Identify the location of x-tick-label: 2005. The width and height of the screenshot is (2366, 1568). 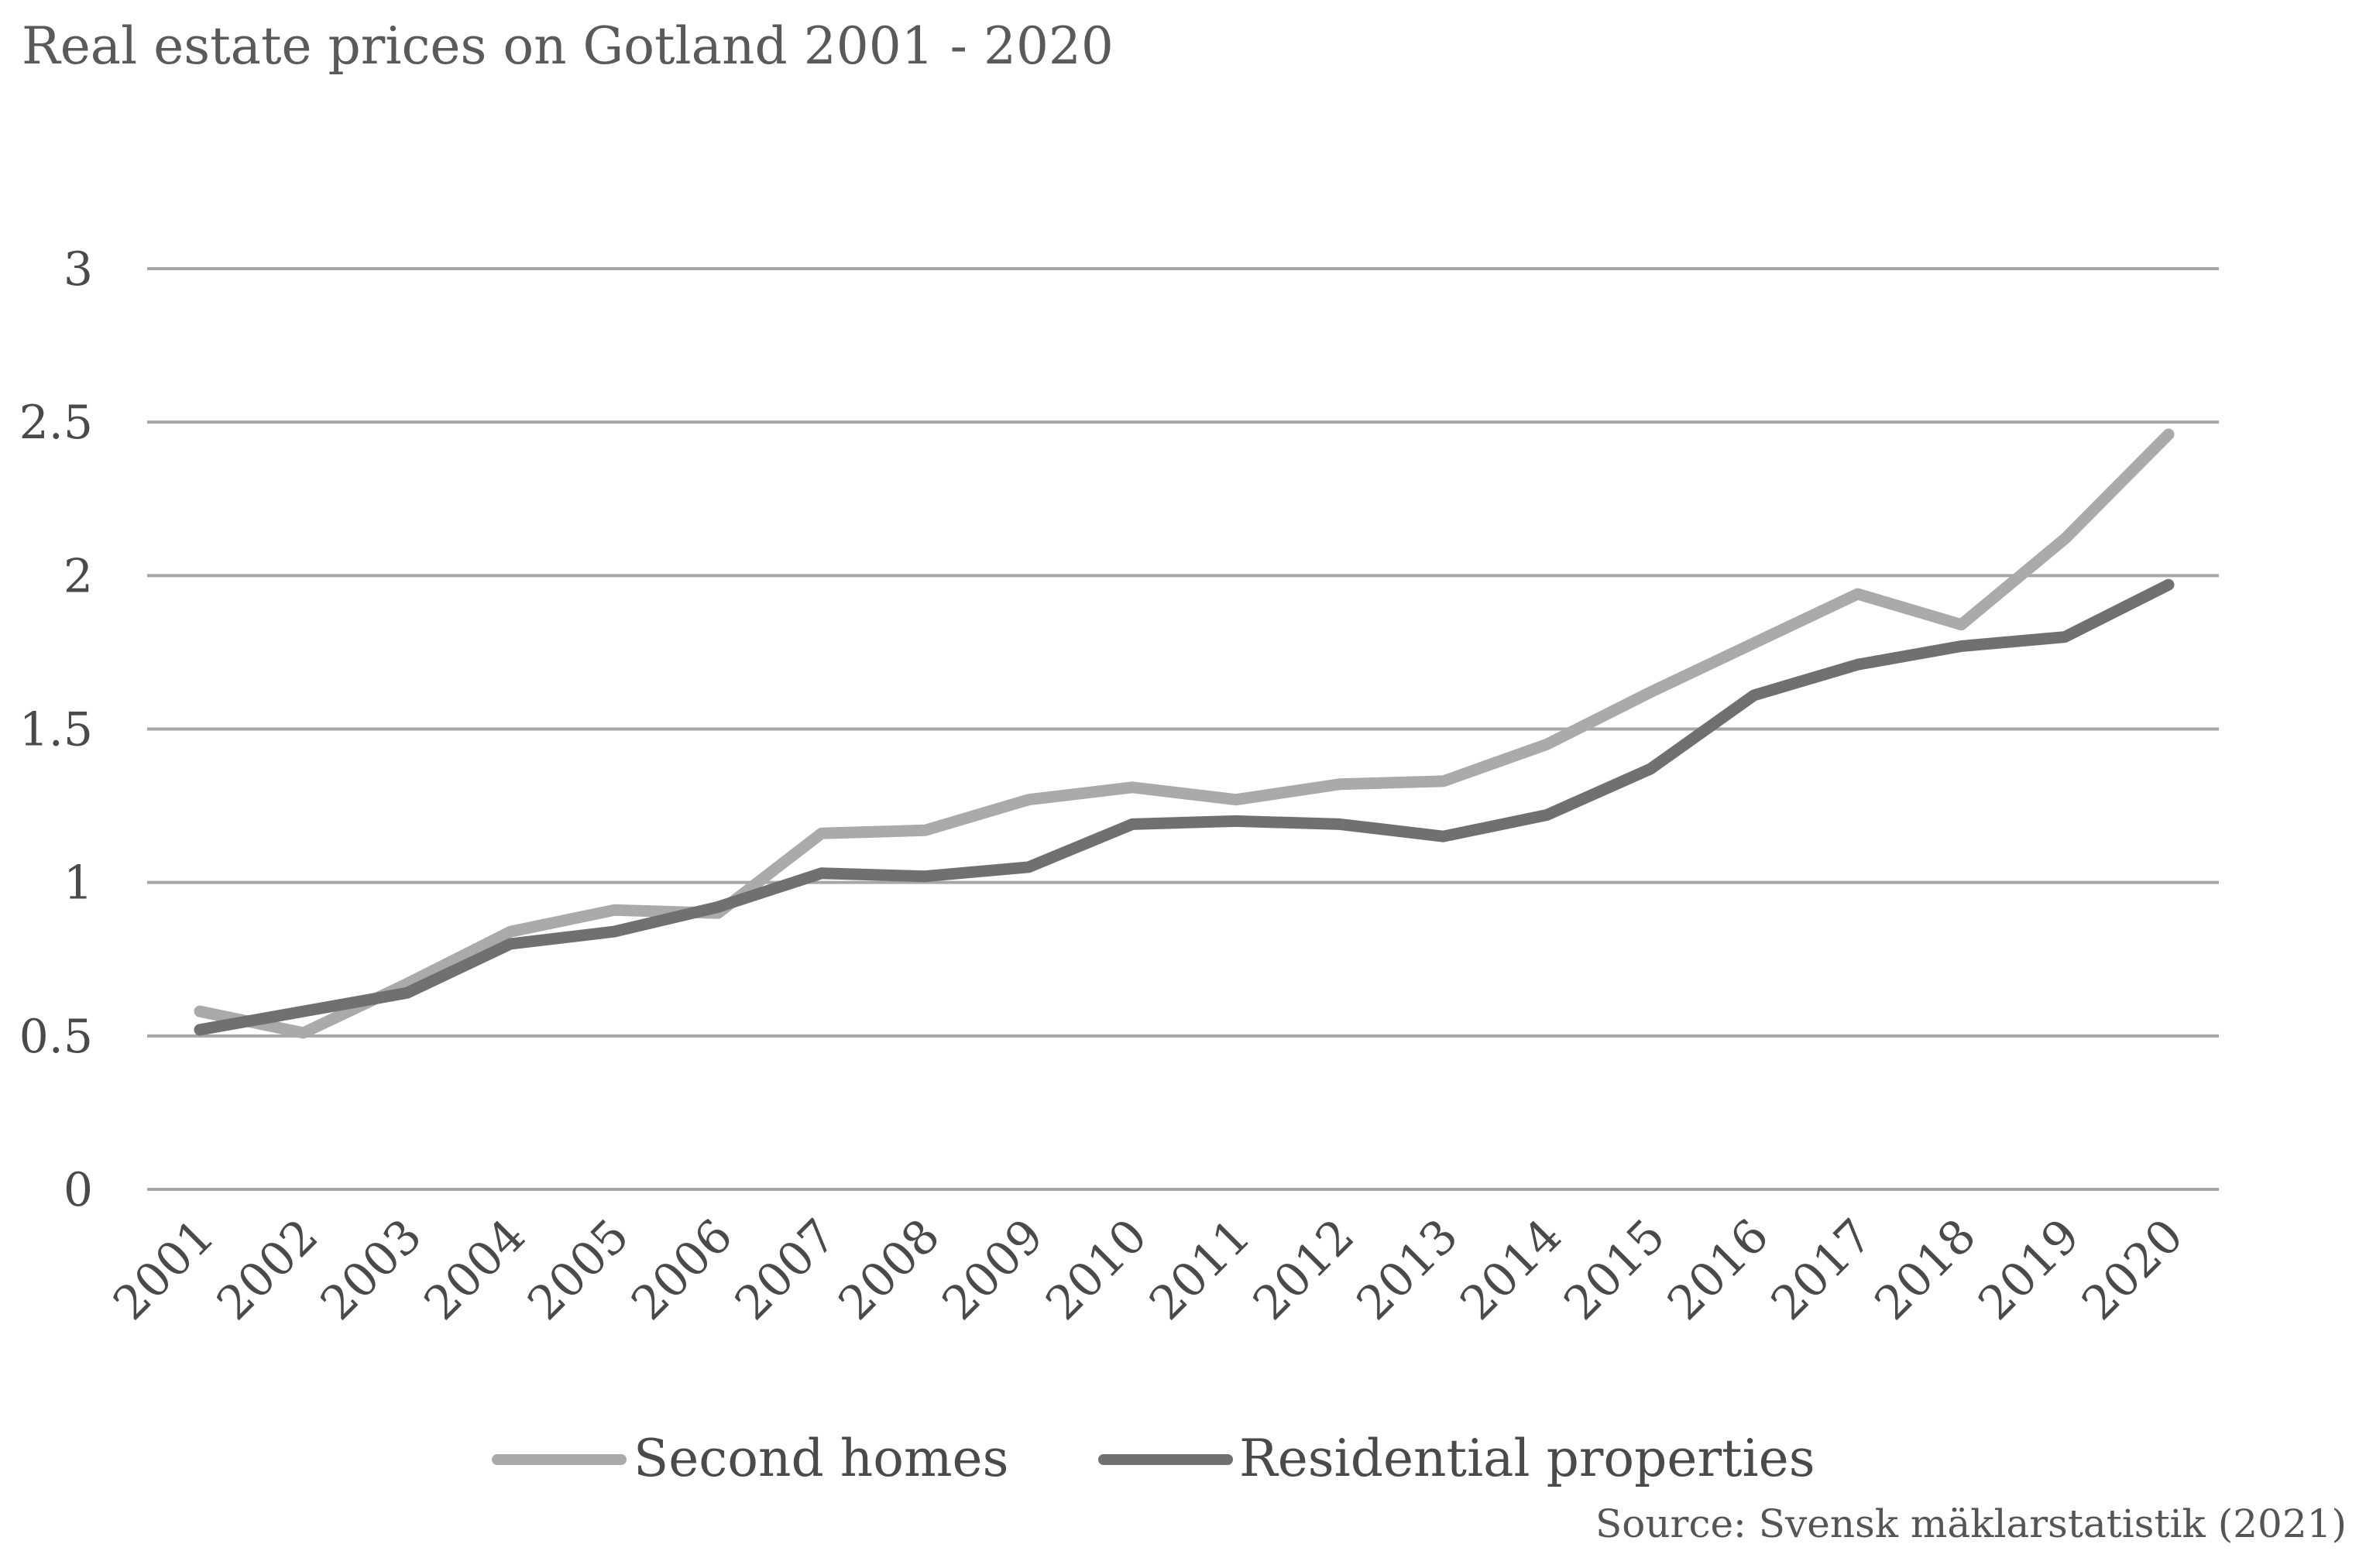
(578, 1269).